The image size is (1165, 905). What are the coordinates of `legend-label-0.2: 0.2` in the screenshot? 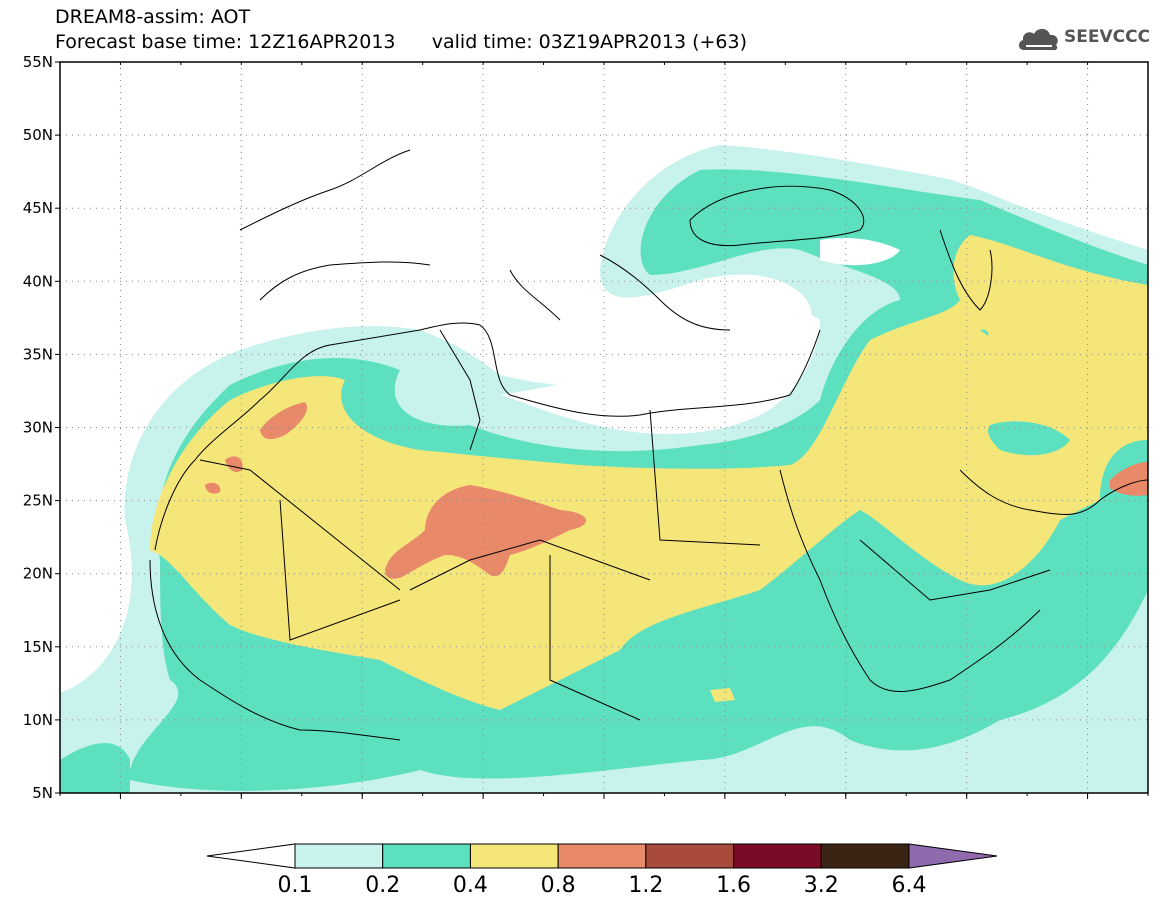 It's located at (382, 885).